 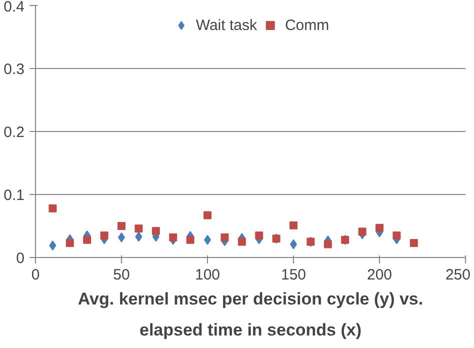 What do you see at coordinates (379, 275) in the screenshot?
I see `x-tick-label: 200` at bounding box center [379, 275].